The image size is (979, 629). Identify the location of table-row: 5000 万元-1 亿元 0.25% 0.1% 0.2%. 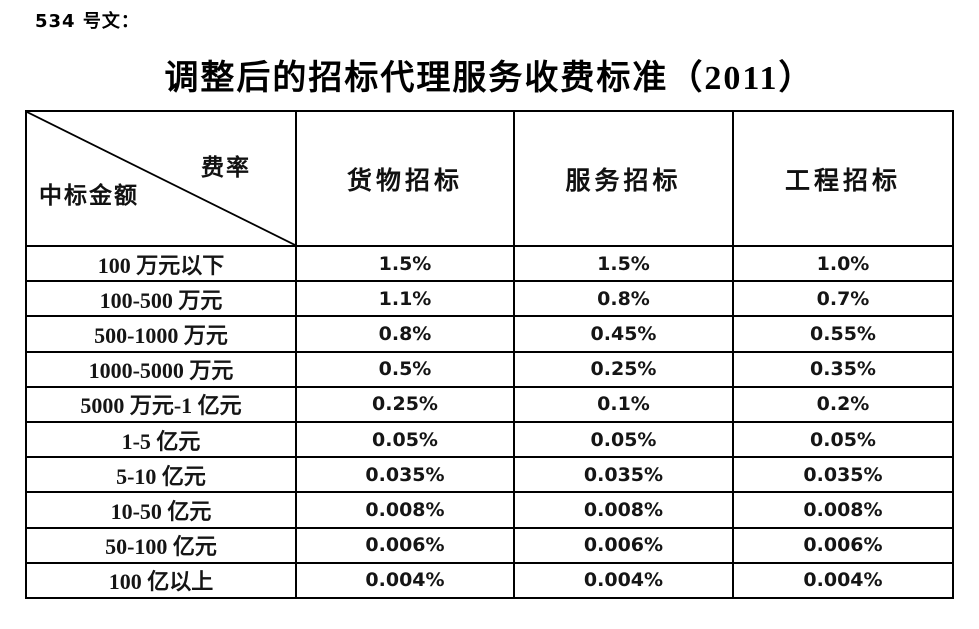
(489, 404).